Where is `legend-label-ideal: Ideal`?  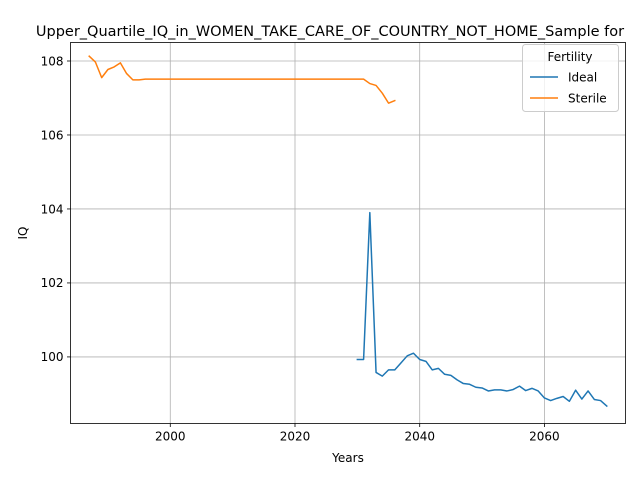 legend-label-ideal: Ideal is located at coordinates (582, 77).